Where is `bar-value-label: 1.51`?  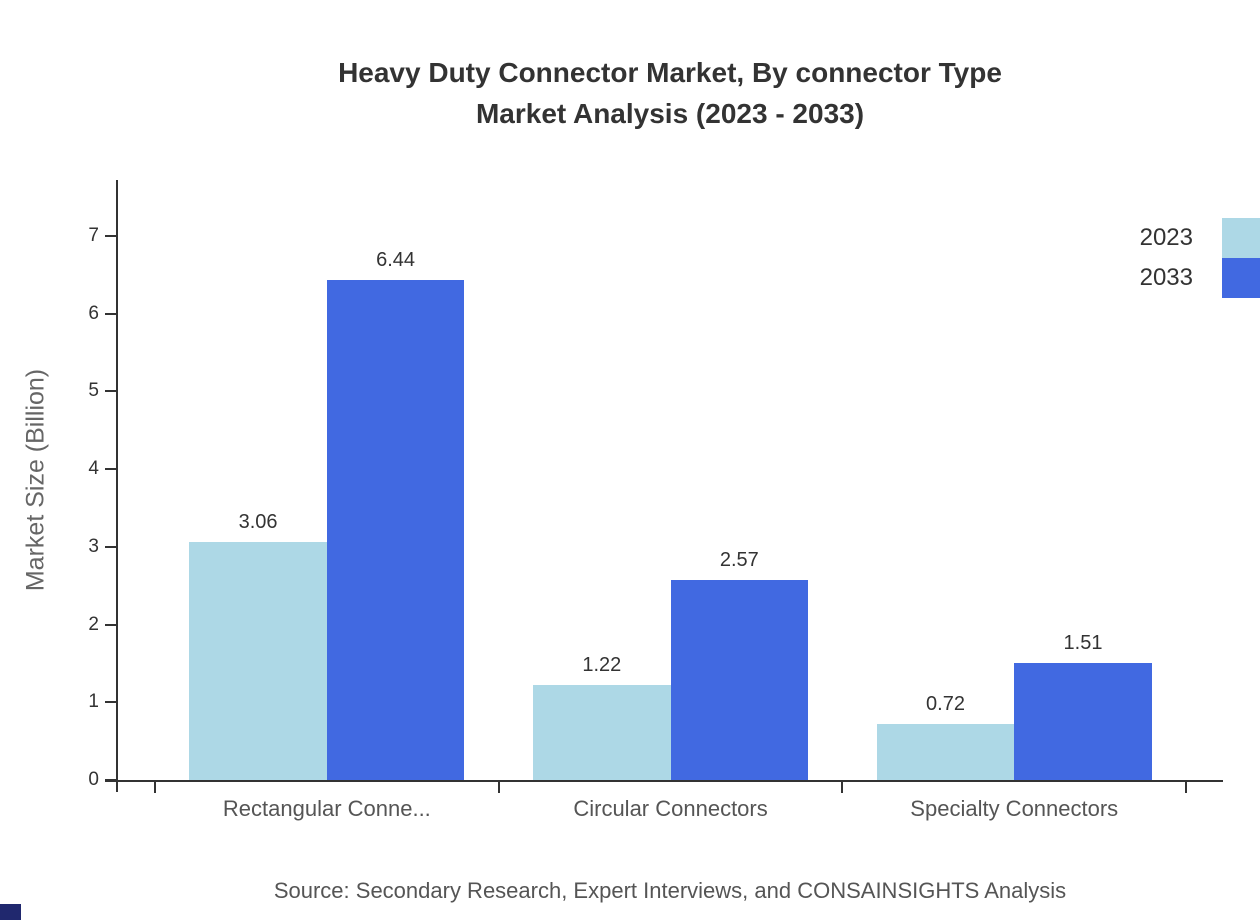
bar-value-label: 1.51 is located at coordinates (1083, 642).